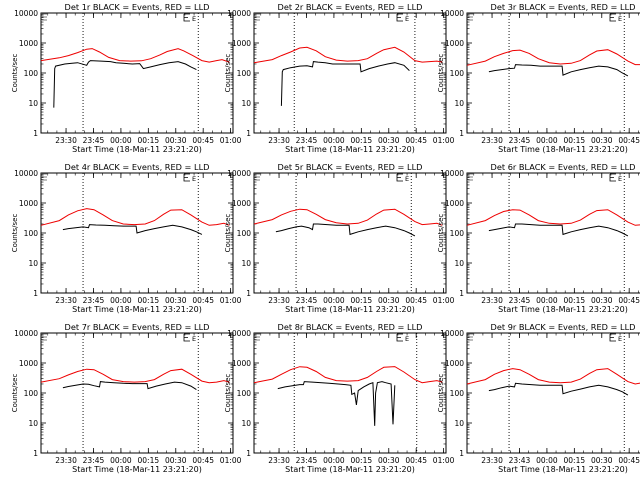  What do you see at coordinates (137, 7) in the screenshot?
I see `panel-title: Det 1r BLACK = Events, RED = LLD` at bounding box center [137, 7].